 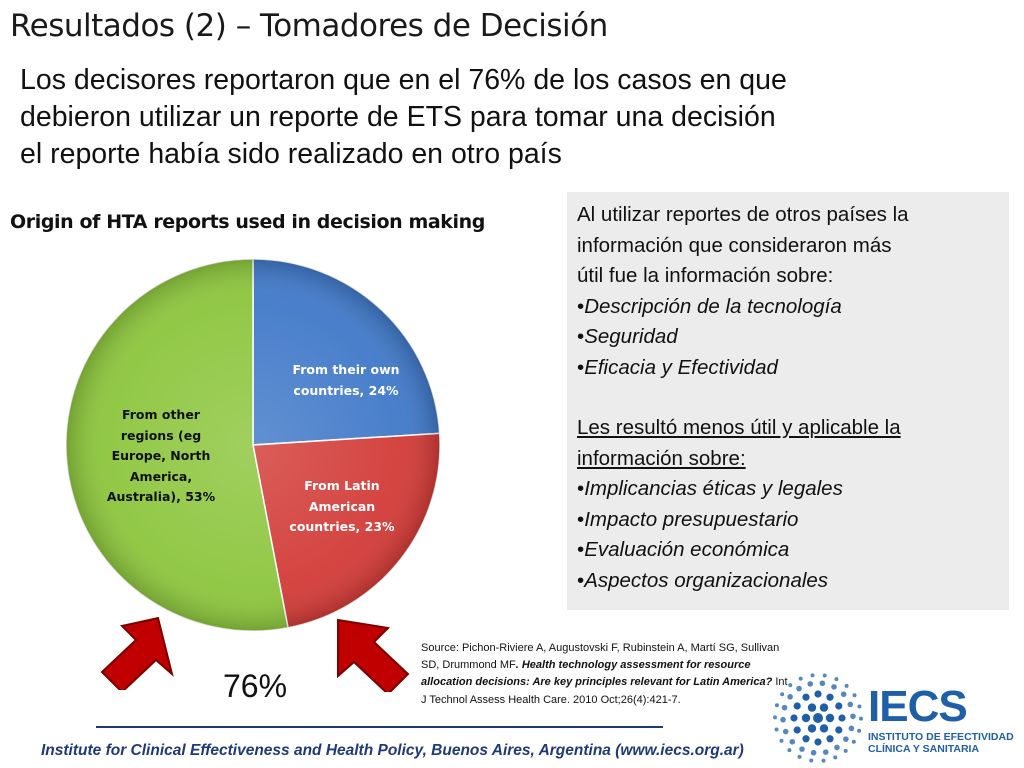 I want to click on less-useful-item-text: Evaluación económica, so click(x=687, y=549).